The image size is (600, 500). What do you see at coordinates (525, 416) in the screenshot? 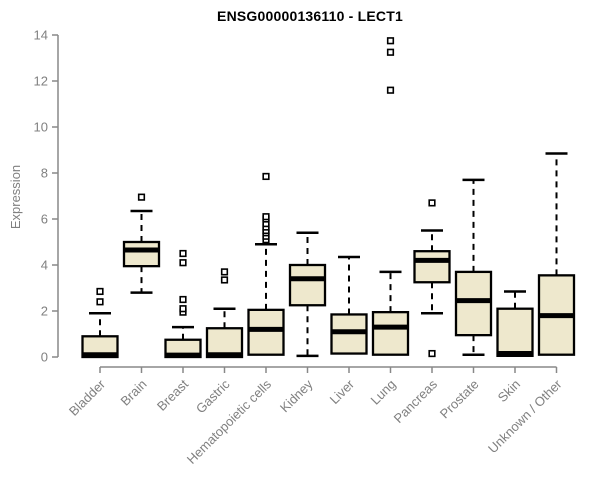
I see `x-category-label: Unknown / Other` at bounding box center [525, 416].